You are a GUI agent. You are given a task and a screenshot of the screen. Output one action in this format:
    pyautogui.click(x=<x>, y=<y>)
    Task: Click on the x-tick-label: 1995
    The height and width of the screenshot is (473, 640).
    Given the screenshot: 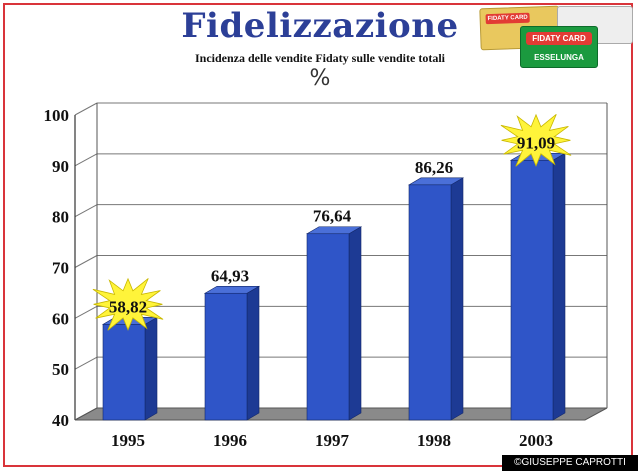 What is the action you would take?
    pyautogui.click(x=128, y=440)
    